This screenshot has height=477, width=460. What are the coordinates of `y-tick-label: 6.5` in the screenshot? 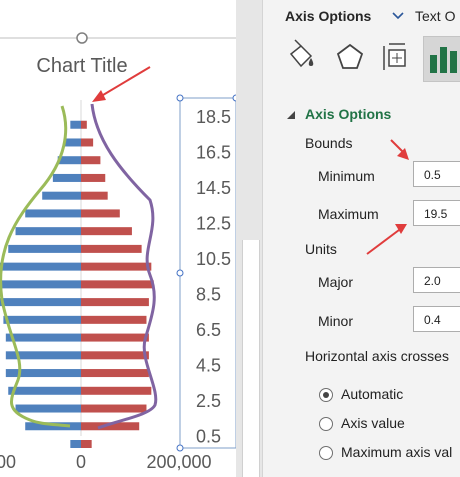 It's located at (208, 330).